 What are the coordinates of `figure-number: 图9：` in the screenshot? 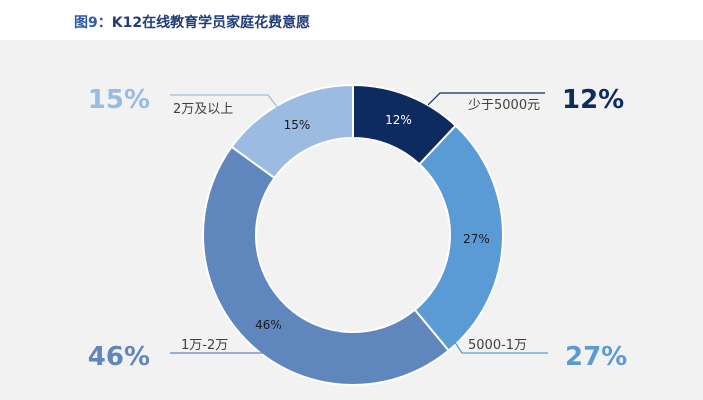 It's located at (93, 23).